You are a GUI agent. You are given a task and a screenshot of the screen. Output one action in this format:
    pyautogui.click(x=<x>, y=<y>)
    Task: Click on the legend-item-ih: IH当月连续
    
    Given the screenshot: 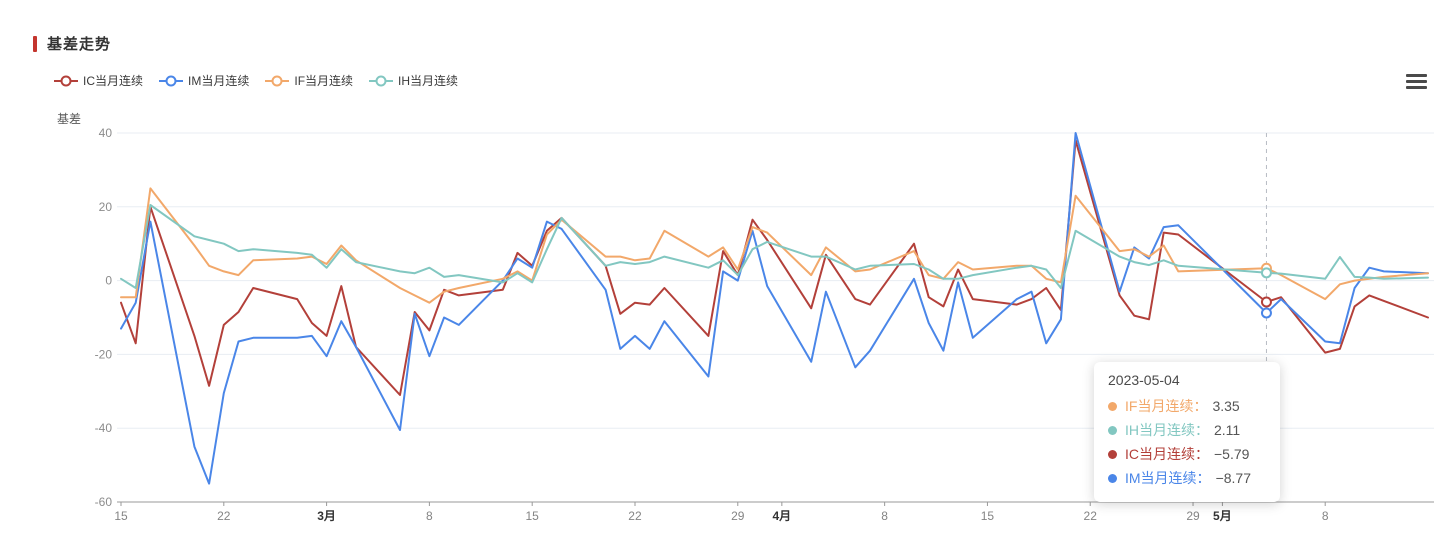 What is the action you would take?
    pyautogui.click(x=413, y=80)
    